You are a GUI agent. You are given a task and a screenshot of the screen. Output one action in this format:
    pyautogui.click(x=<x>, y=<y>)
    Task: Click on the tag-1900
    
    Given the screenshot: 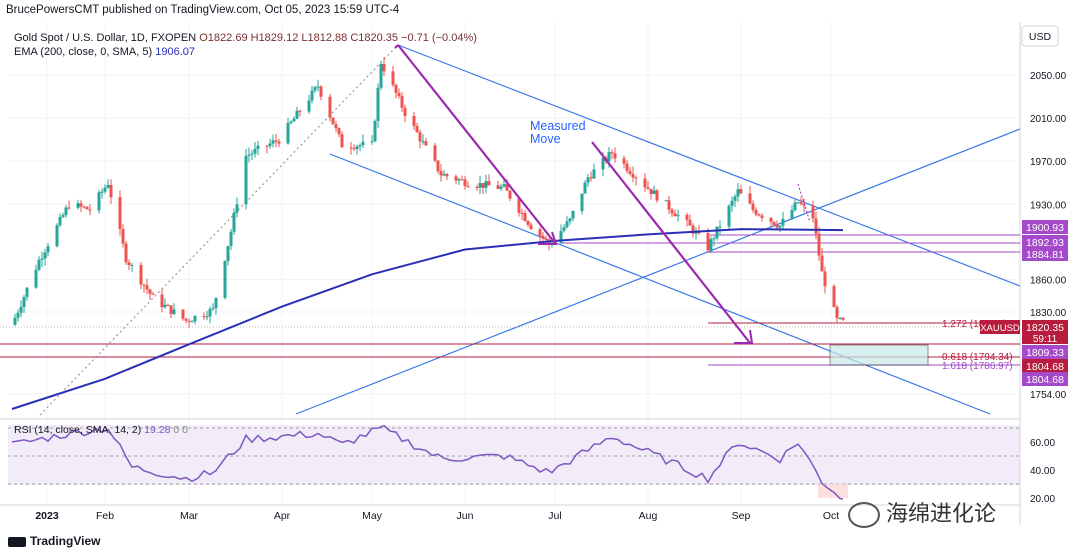 What is the action you would take?
    pyautogui.click(x=1045, y=227)
    